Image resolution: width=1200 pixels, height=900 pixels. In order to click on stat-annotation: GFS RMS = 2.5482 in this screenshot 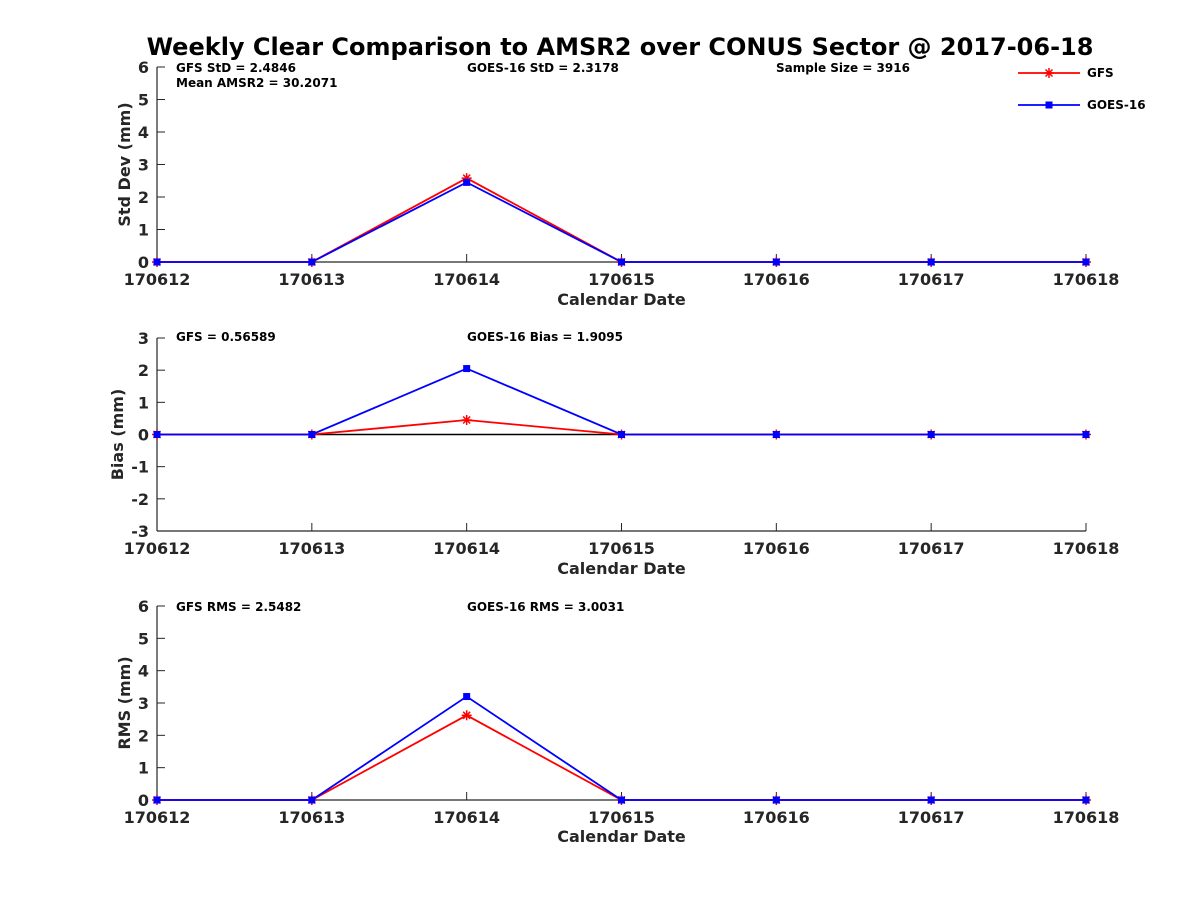, I will do `click(238, 607)`.